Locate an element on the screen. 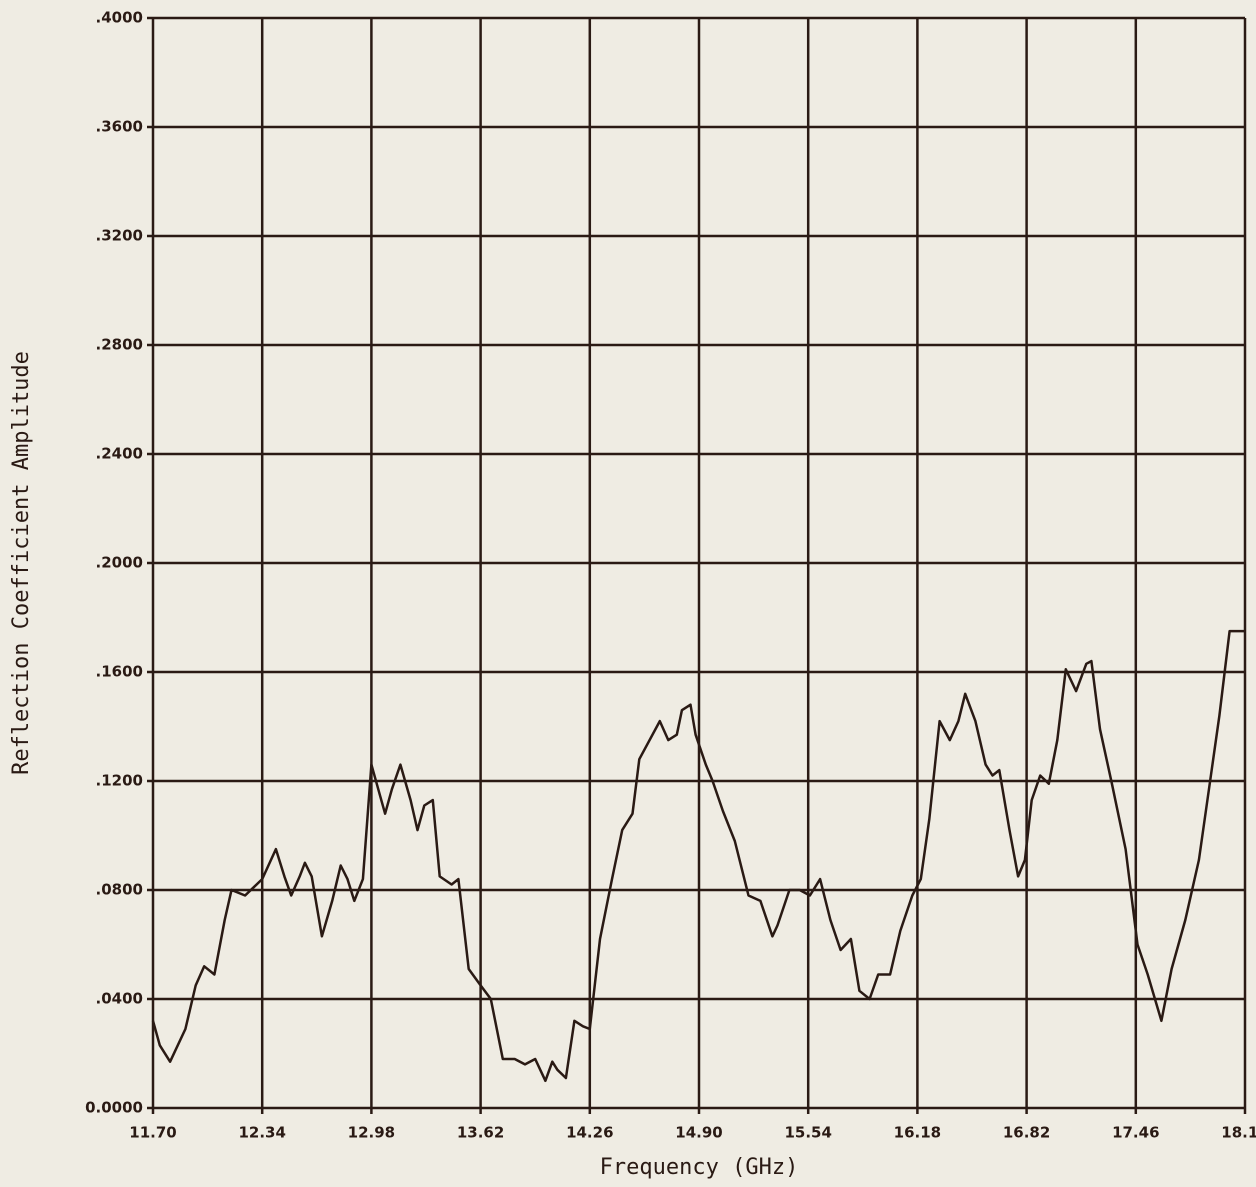 The width and height of the screenshot is (1256, 1187). x-tick-label: 18.10 is located at coordinates (1238, 1133).